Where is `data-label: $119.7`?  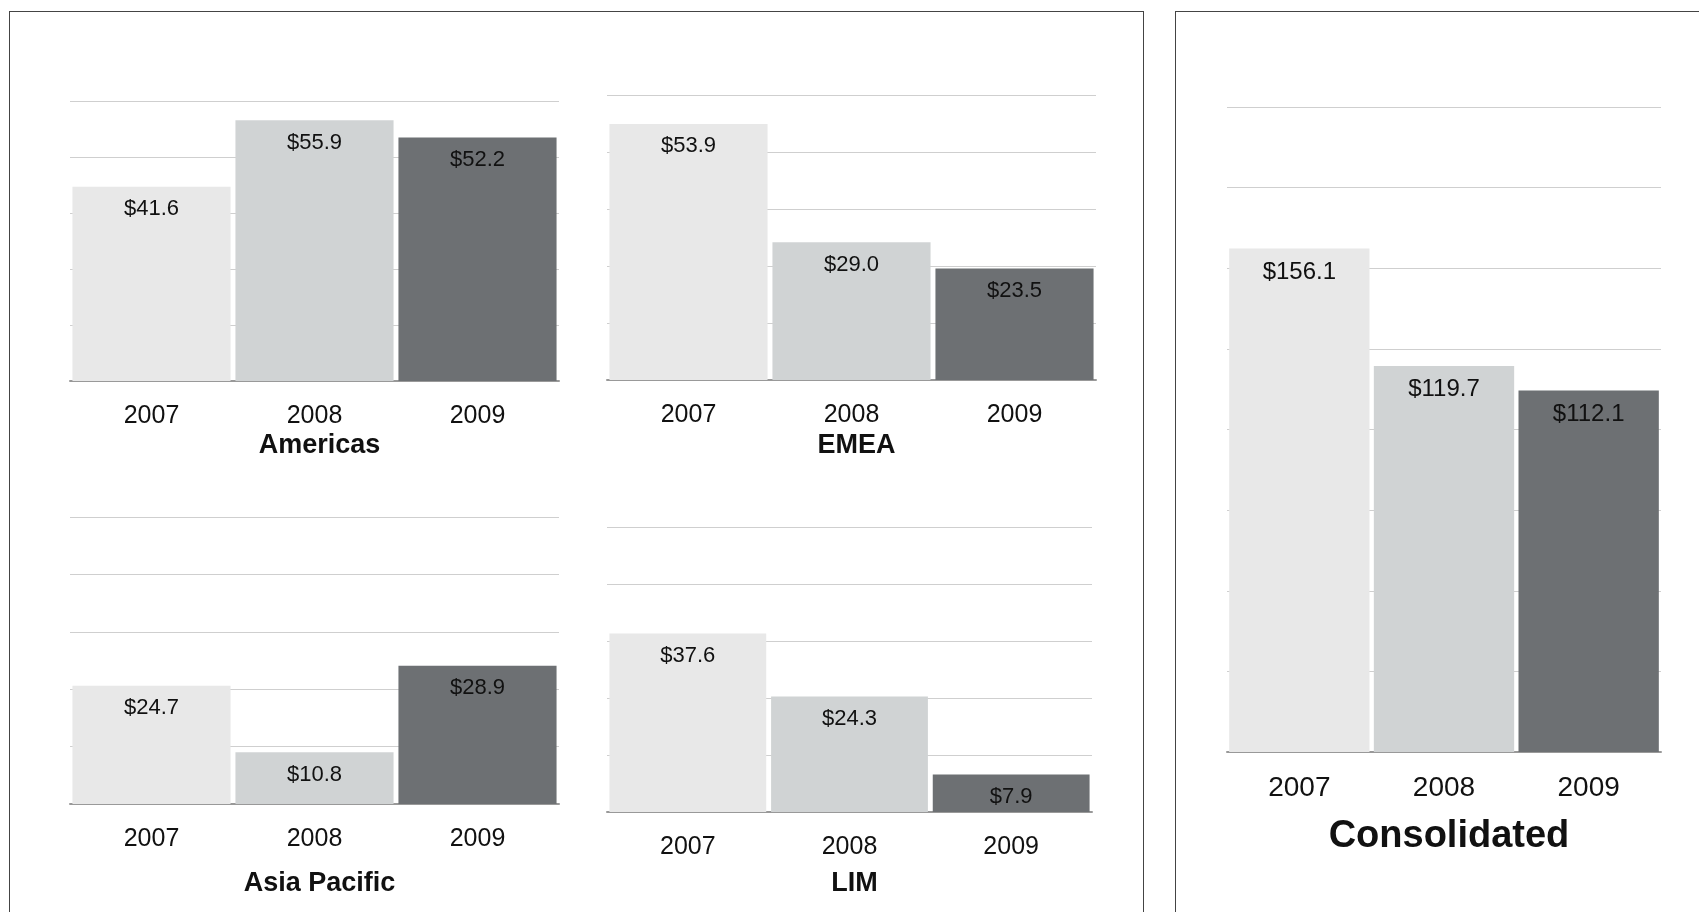
data-label: $119.7 is located at coordinates (1444, 388).